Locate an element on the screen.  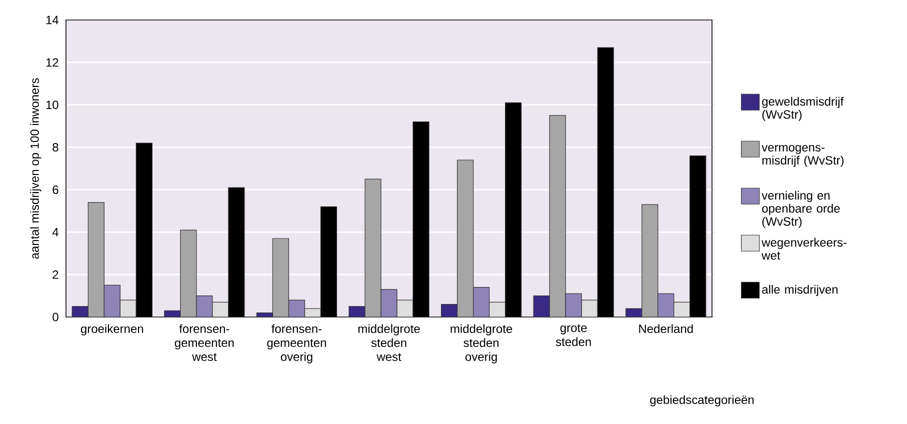
y-tick-label: 10 is located at coordinates (52, 105).